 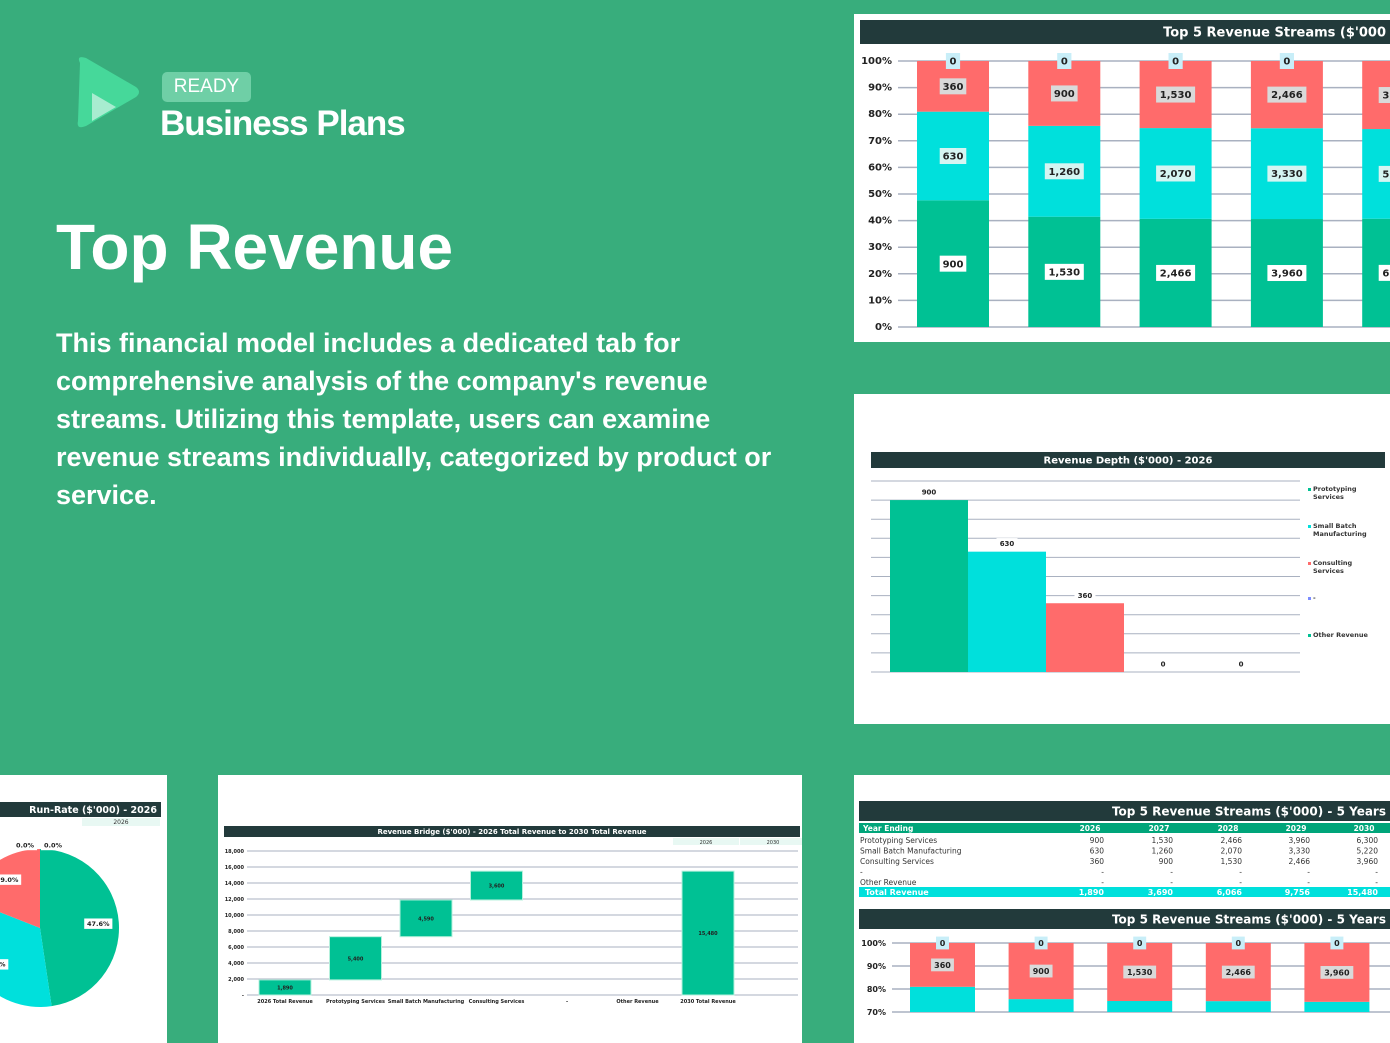 What do you see at coordinates (898, 840) in the screenshot?
I see `table-cell: Prototyping Services` at bounding box center [898, 840].